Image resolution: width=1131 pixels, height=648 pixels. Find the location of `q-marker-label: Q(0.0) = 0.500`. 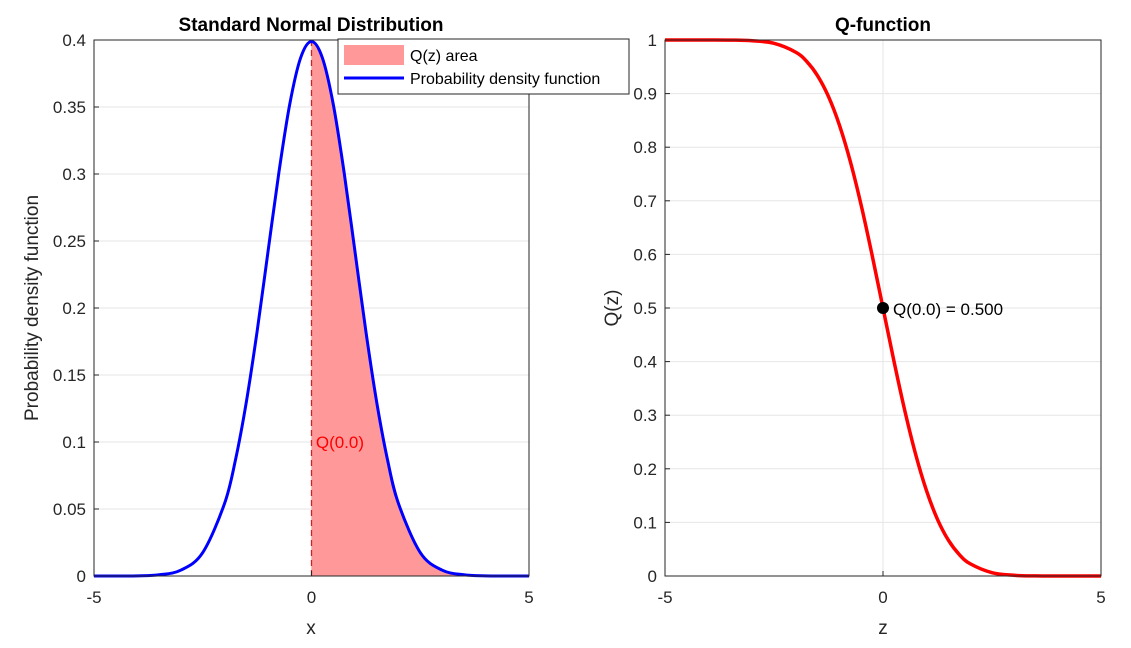

q-marker-label: Q(0.0) = 0.500 is located at coordinates (948, 309).